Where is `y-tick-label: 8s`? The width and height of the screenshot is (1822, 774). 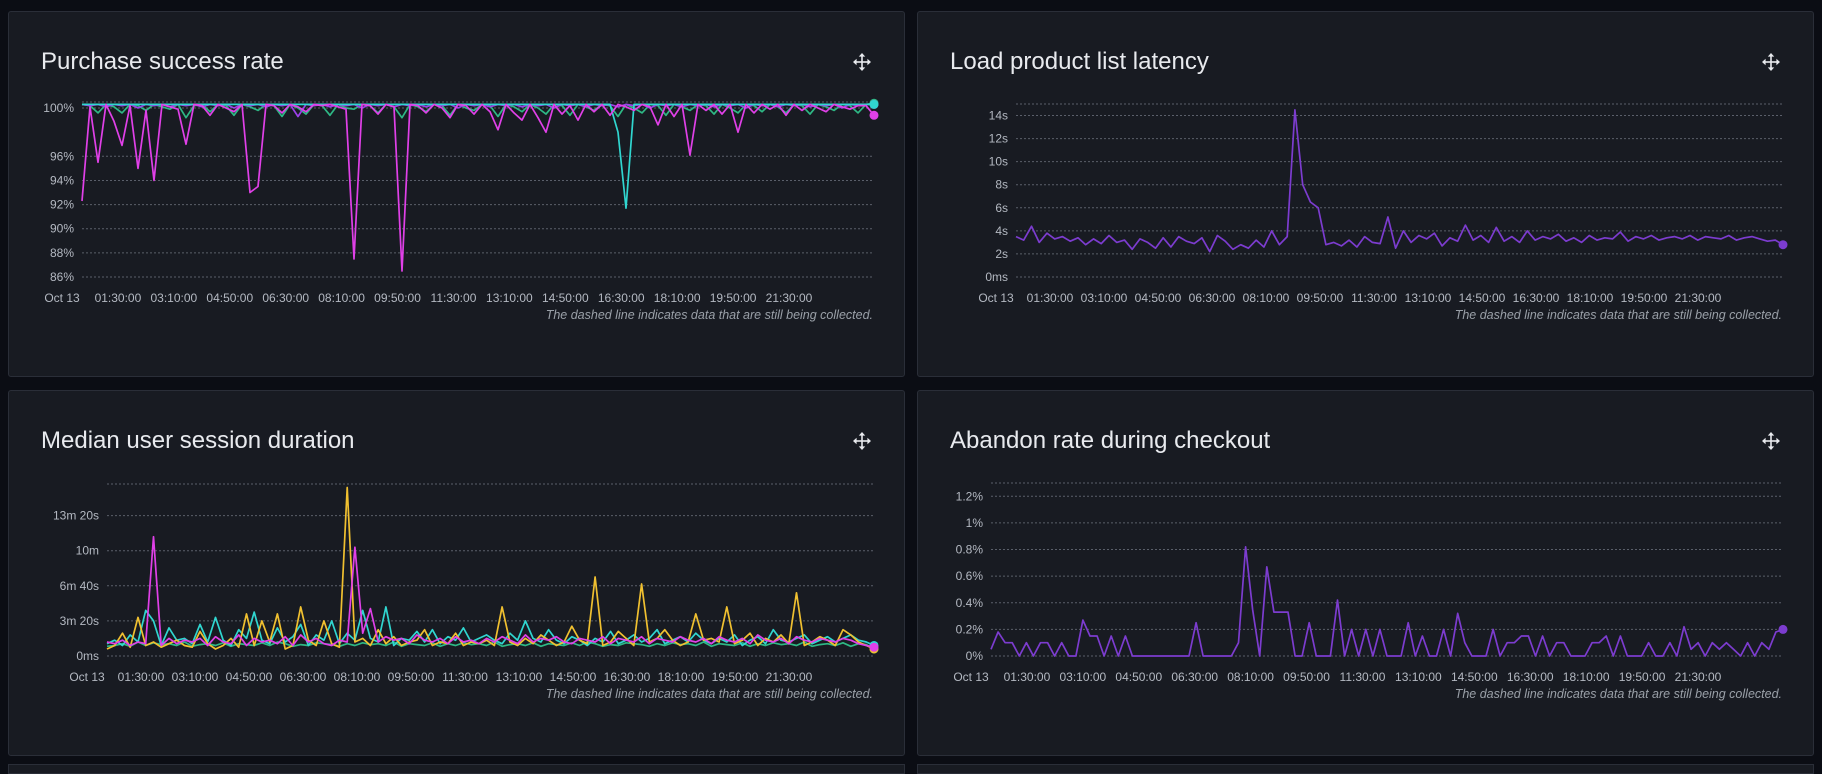
y-tick-label: 8s is located at coordinates (1001, 185).